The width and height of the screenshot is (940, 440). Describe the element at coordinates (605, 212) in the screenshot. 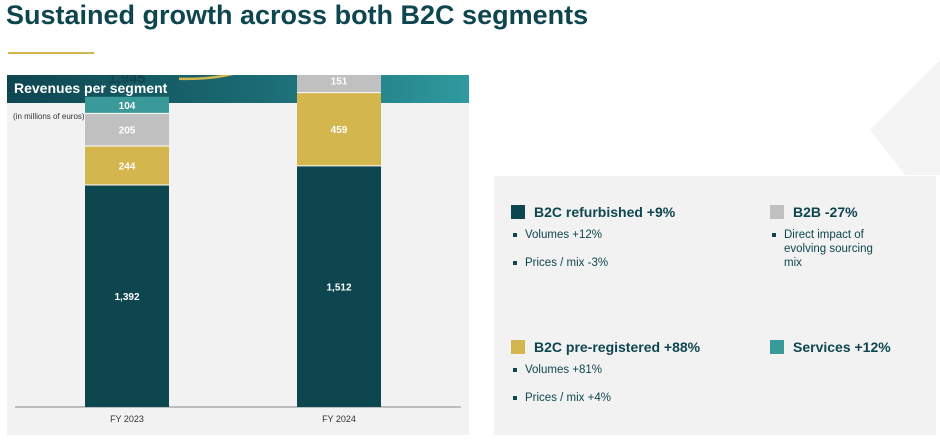

I see `legend-title-b2c-refurbished: B2C refurbished +9%` at that location.